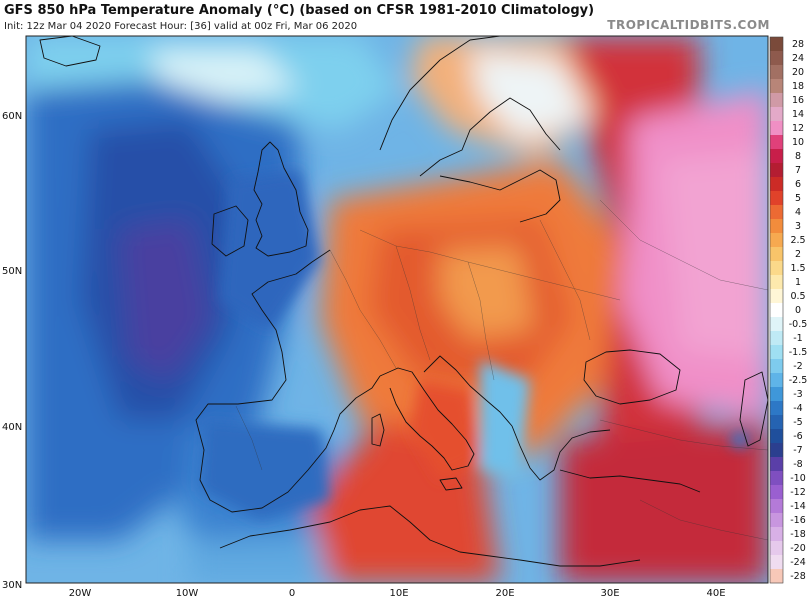 The image size is (812, 600). What do you see at coordinates (798, 58) in the screenshot?
I see `colorbar-label: 24` at bounding box center [798, 58].